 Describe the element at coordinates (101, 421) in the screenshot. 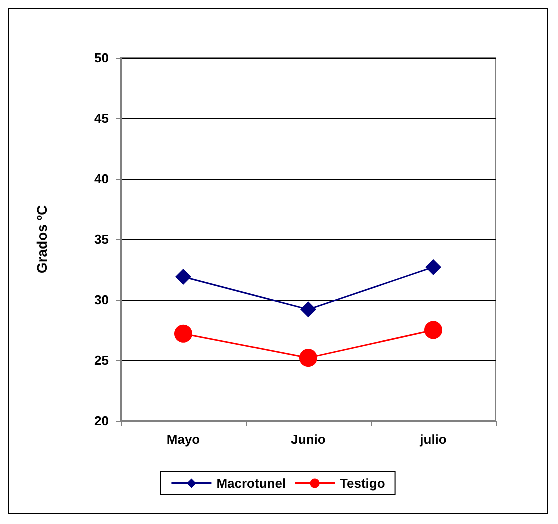

I see `y-tick-label: 20` at that location.